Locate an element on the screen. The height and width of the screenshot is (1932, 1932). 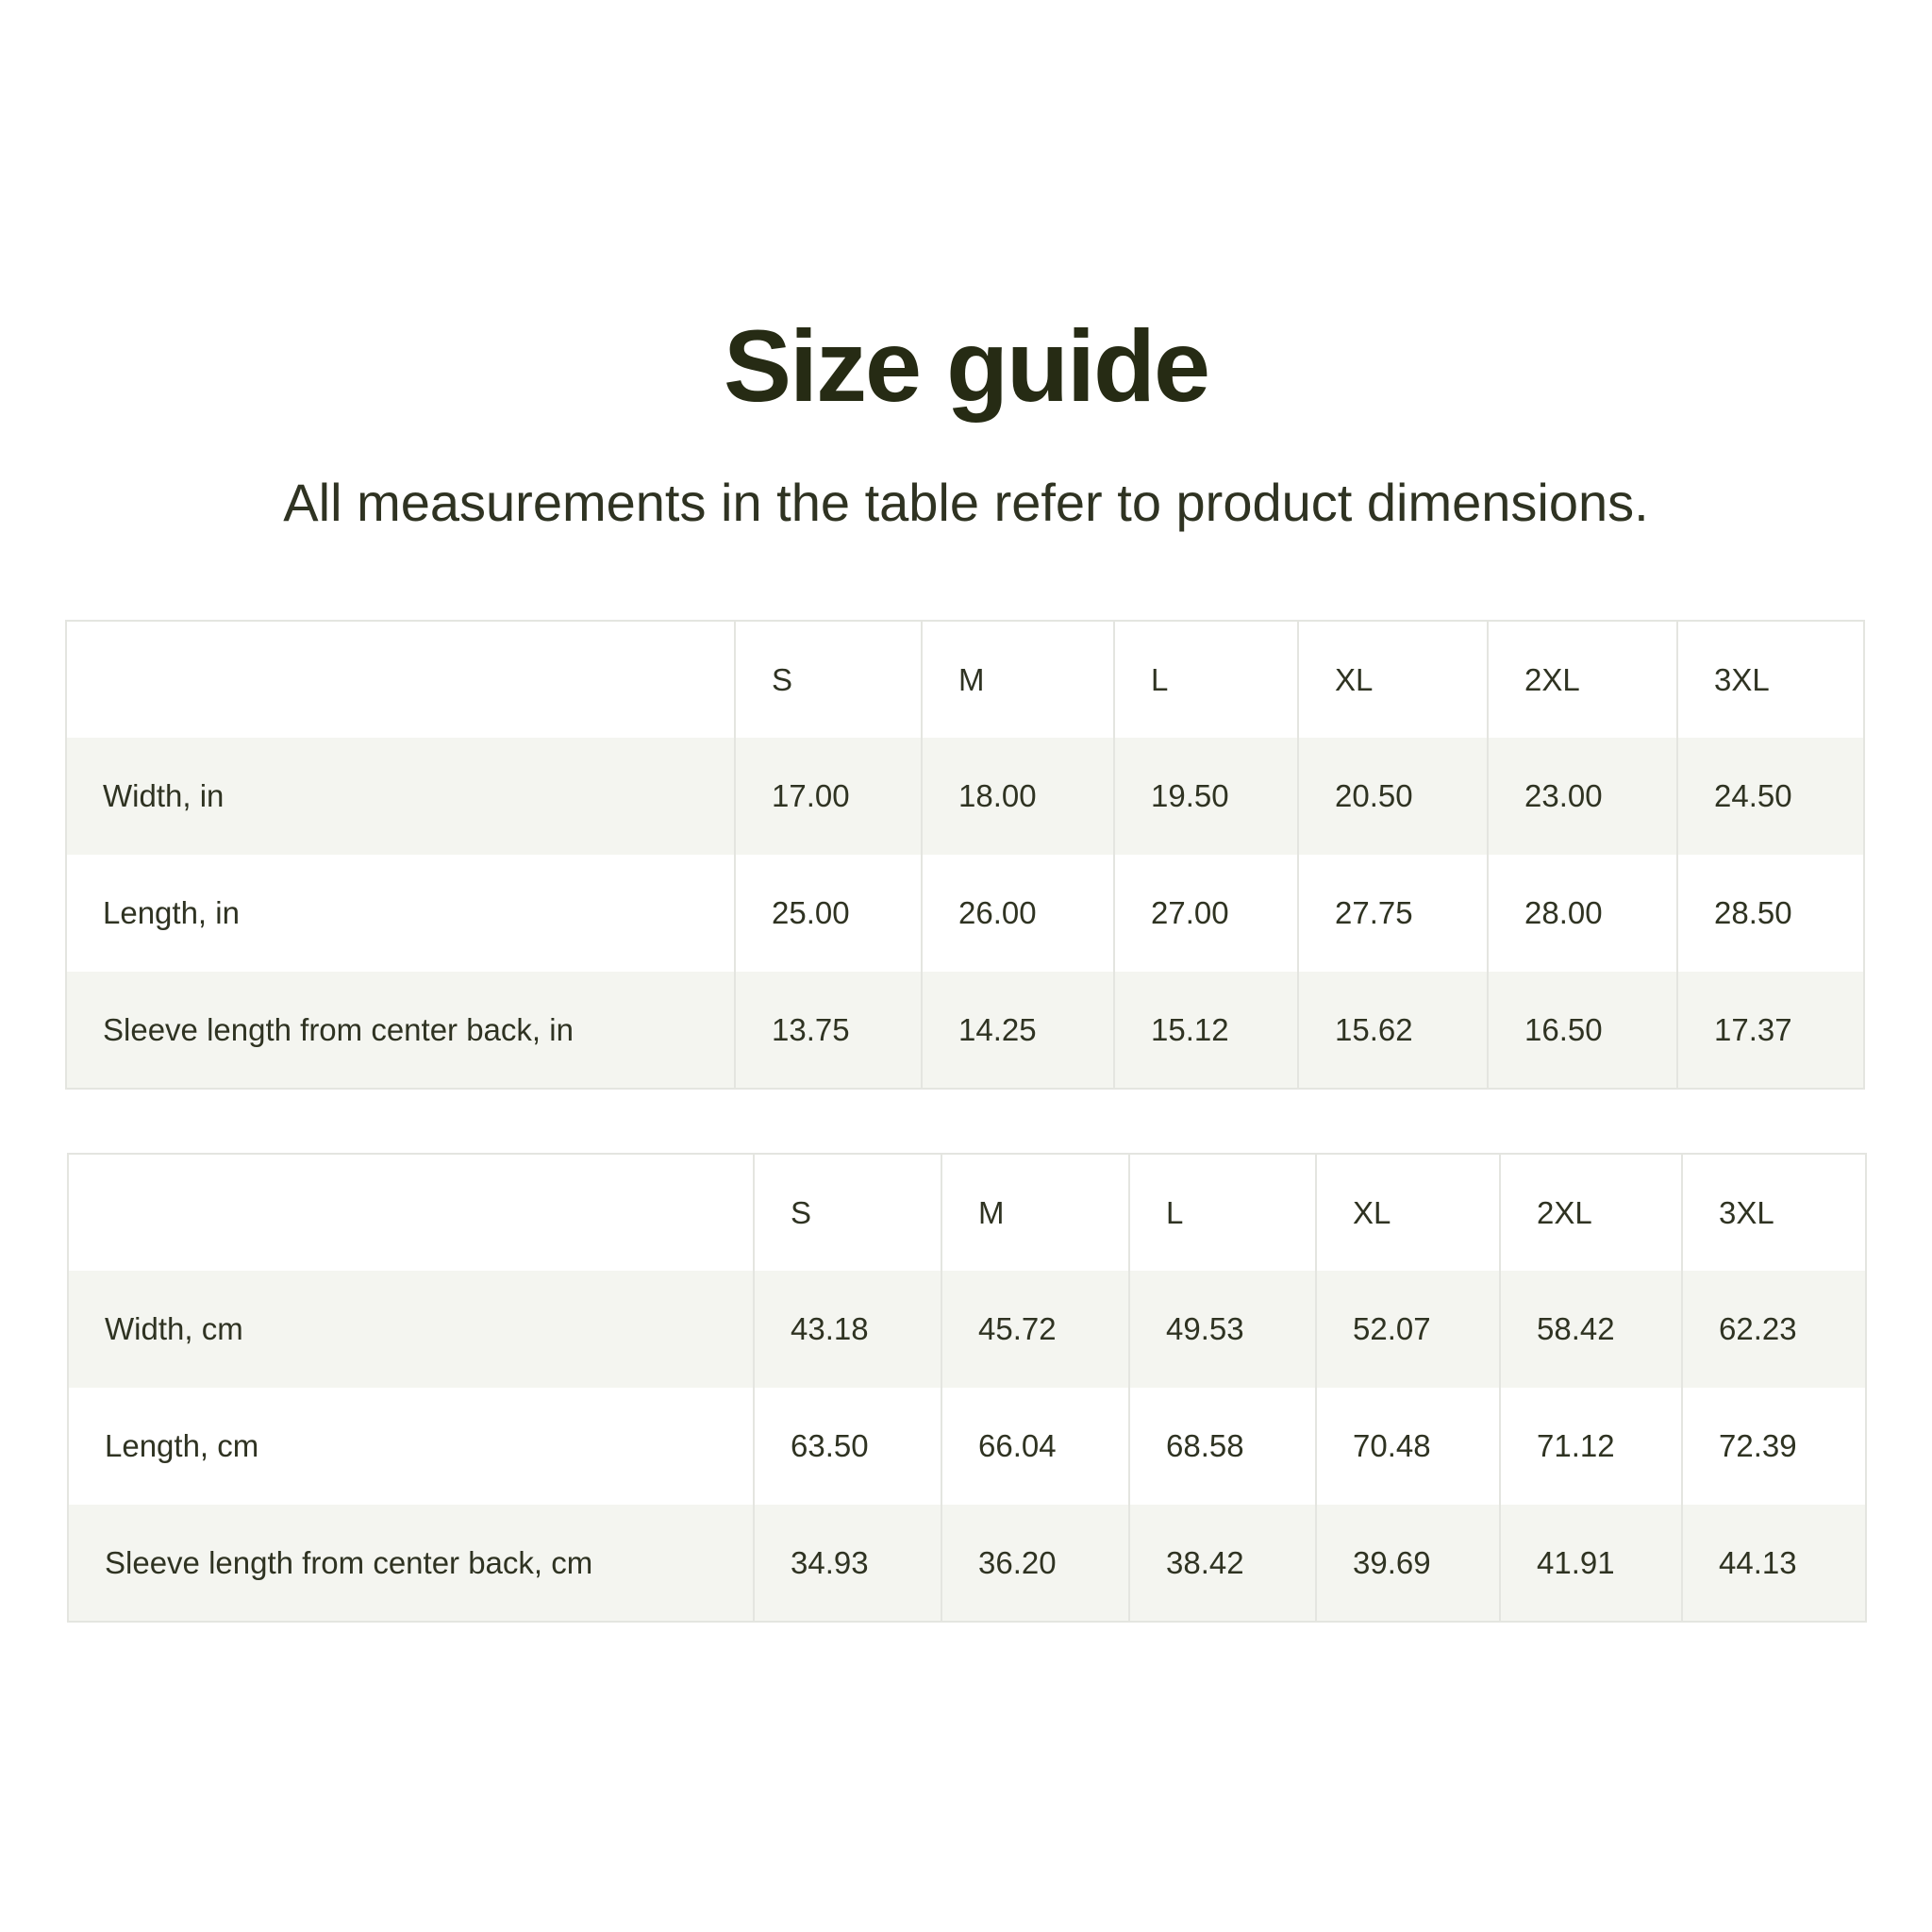
table-row: Length, in 25.00 26.00 27.00 27.75 28.00 28.50 is located at coordinates (965, 914).